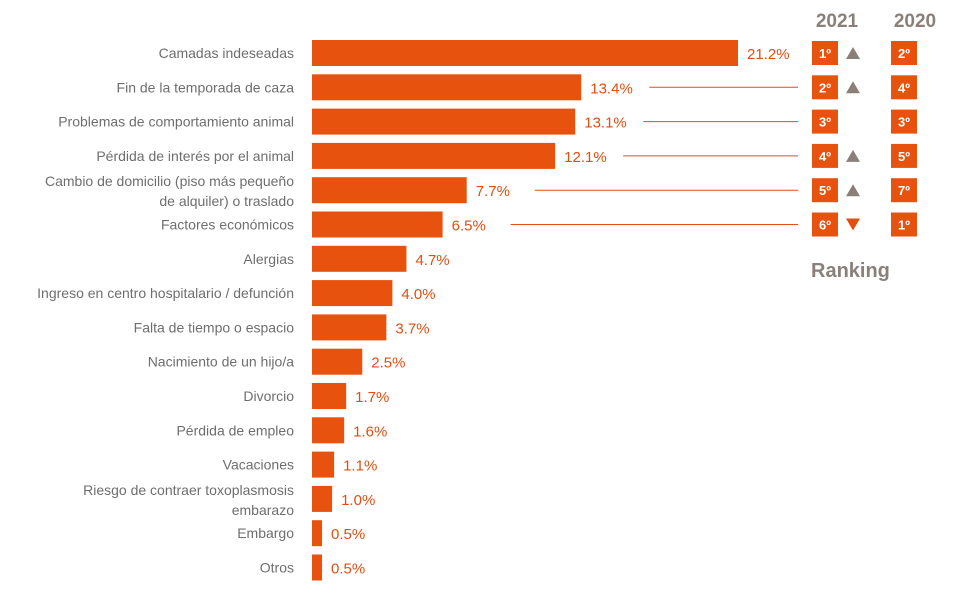  I want to click on category-label-line: embarazo, so click(263, 510).